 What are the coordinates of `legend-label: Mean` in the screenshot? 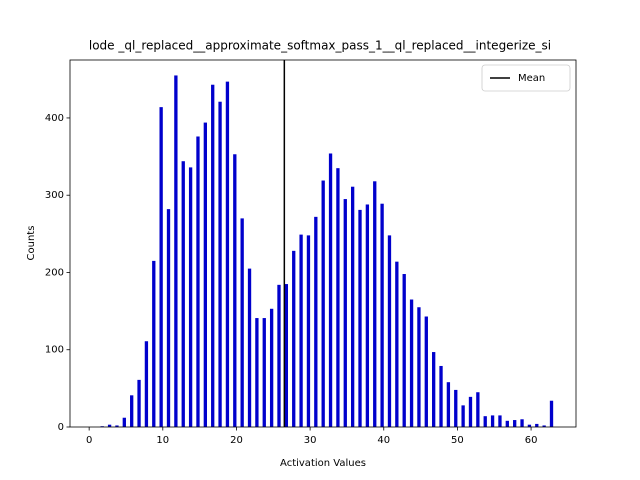 It's located at (531, 78).